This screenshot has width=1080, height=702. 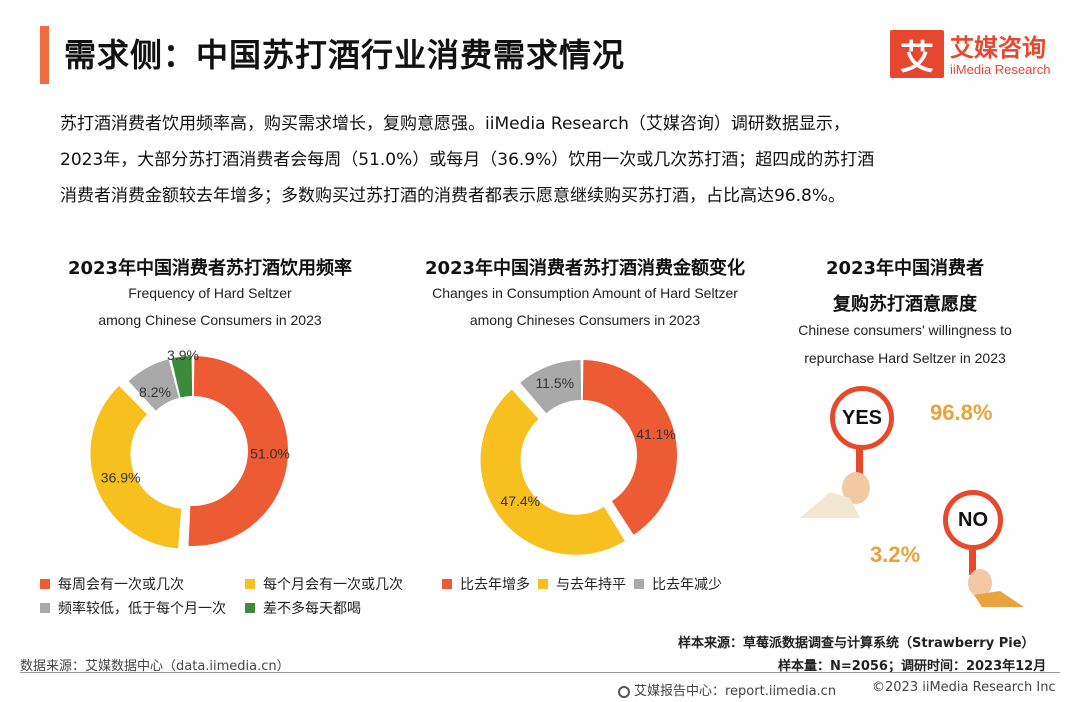 What do you see at coordinates (905, 330) in the screenshot?
I see `chart3-subtitle-line: Chinese consumers' willingness to` at bounding box center [905, 330].